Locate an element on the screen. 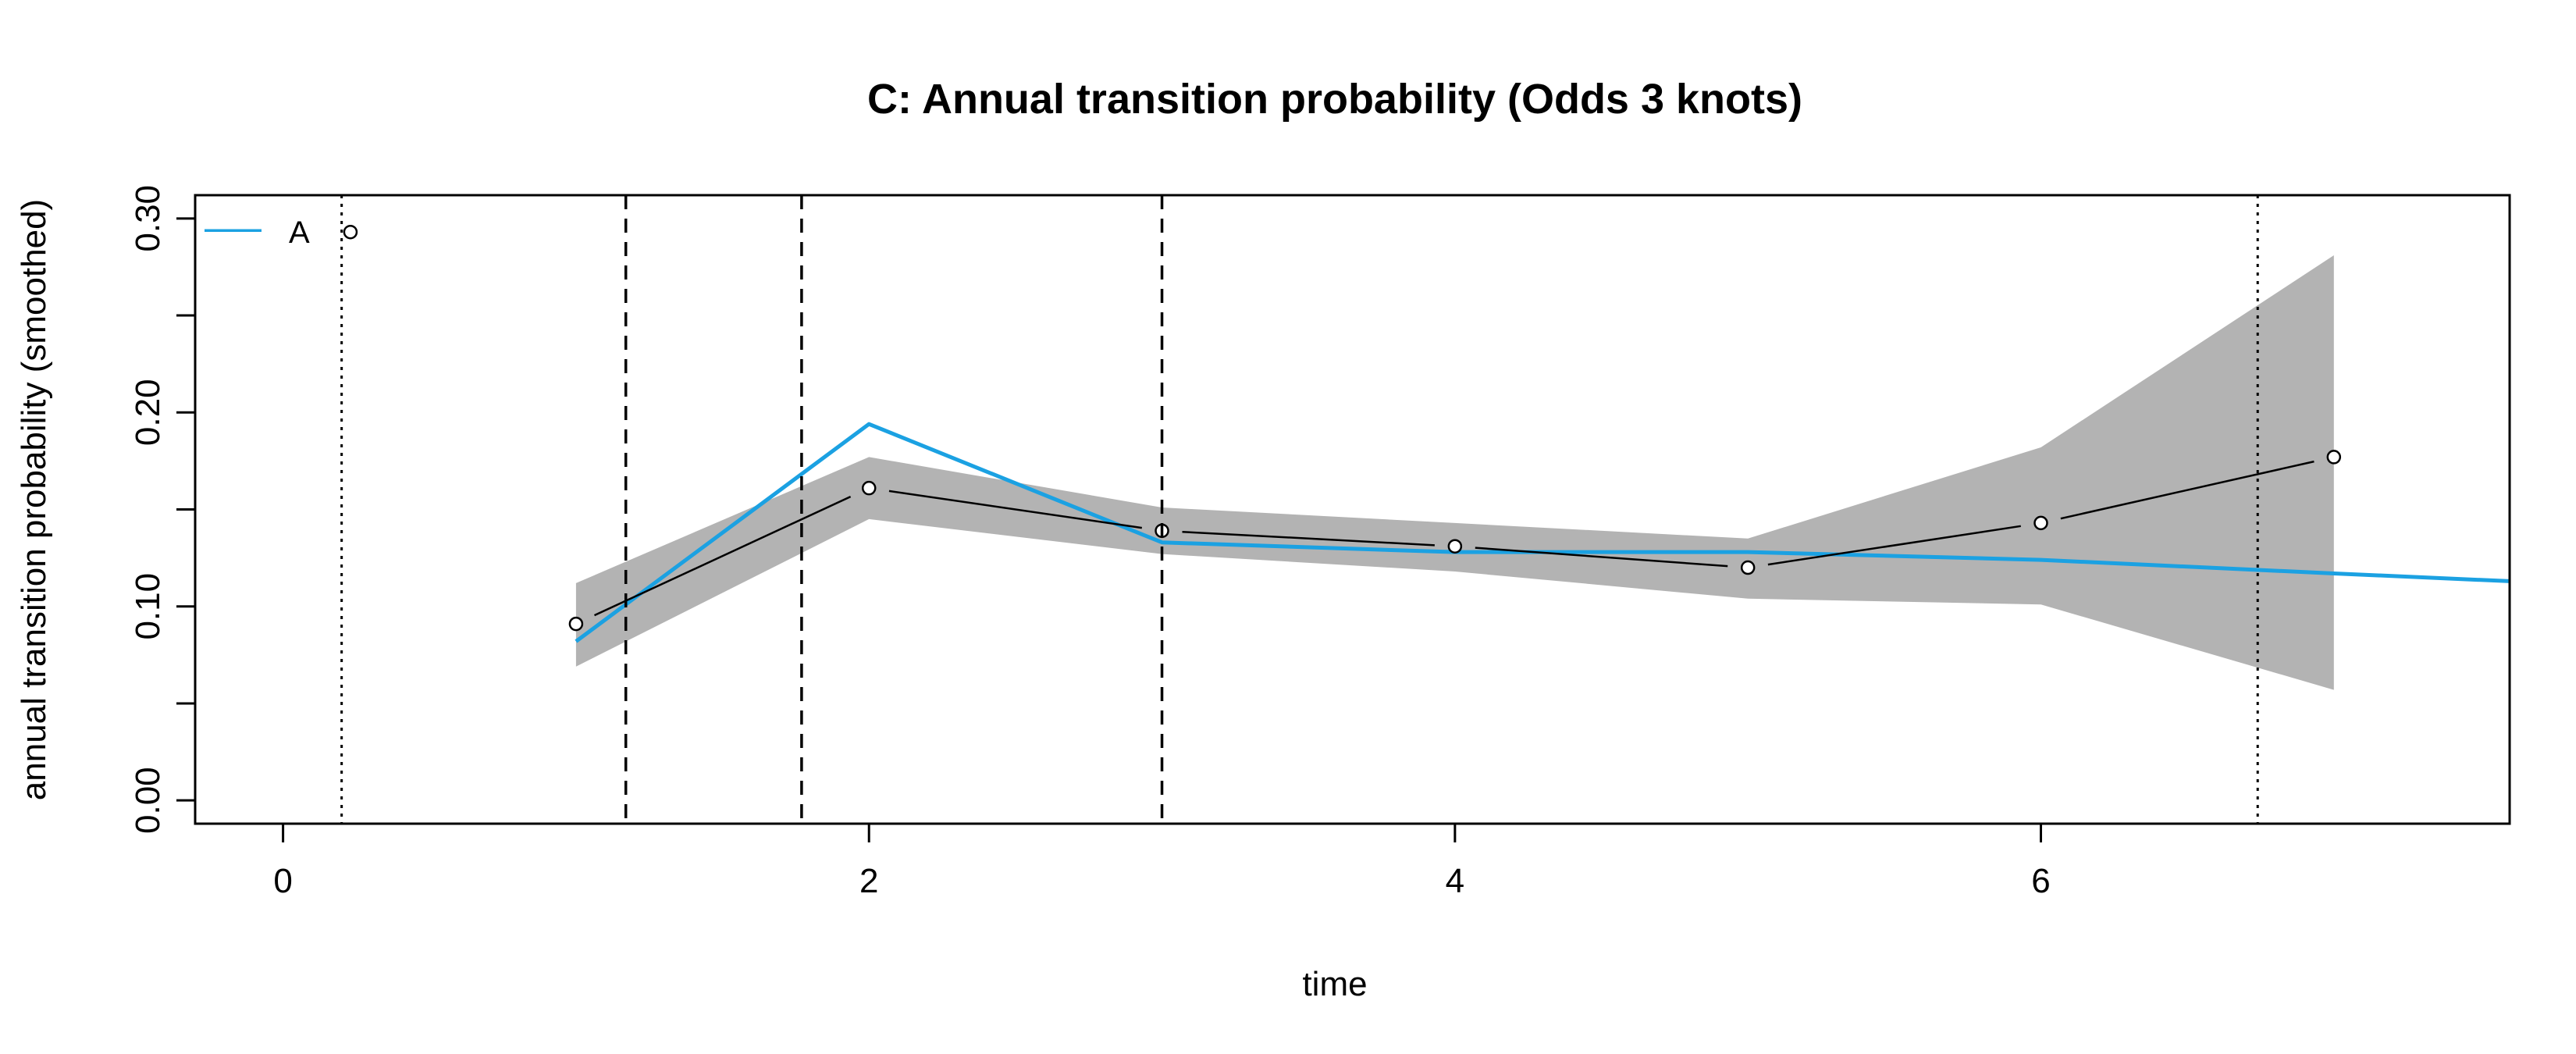  y-tick-label: 0.20 is located at coordinates (148, 412).